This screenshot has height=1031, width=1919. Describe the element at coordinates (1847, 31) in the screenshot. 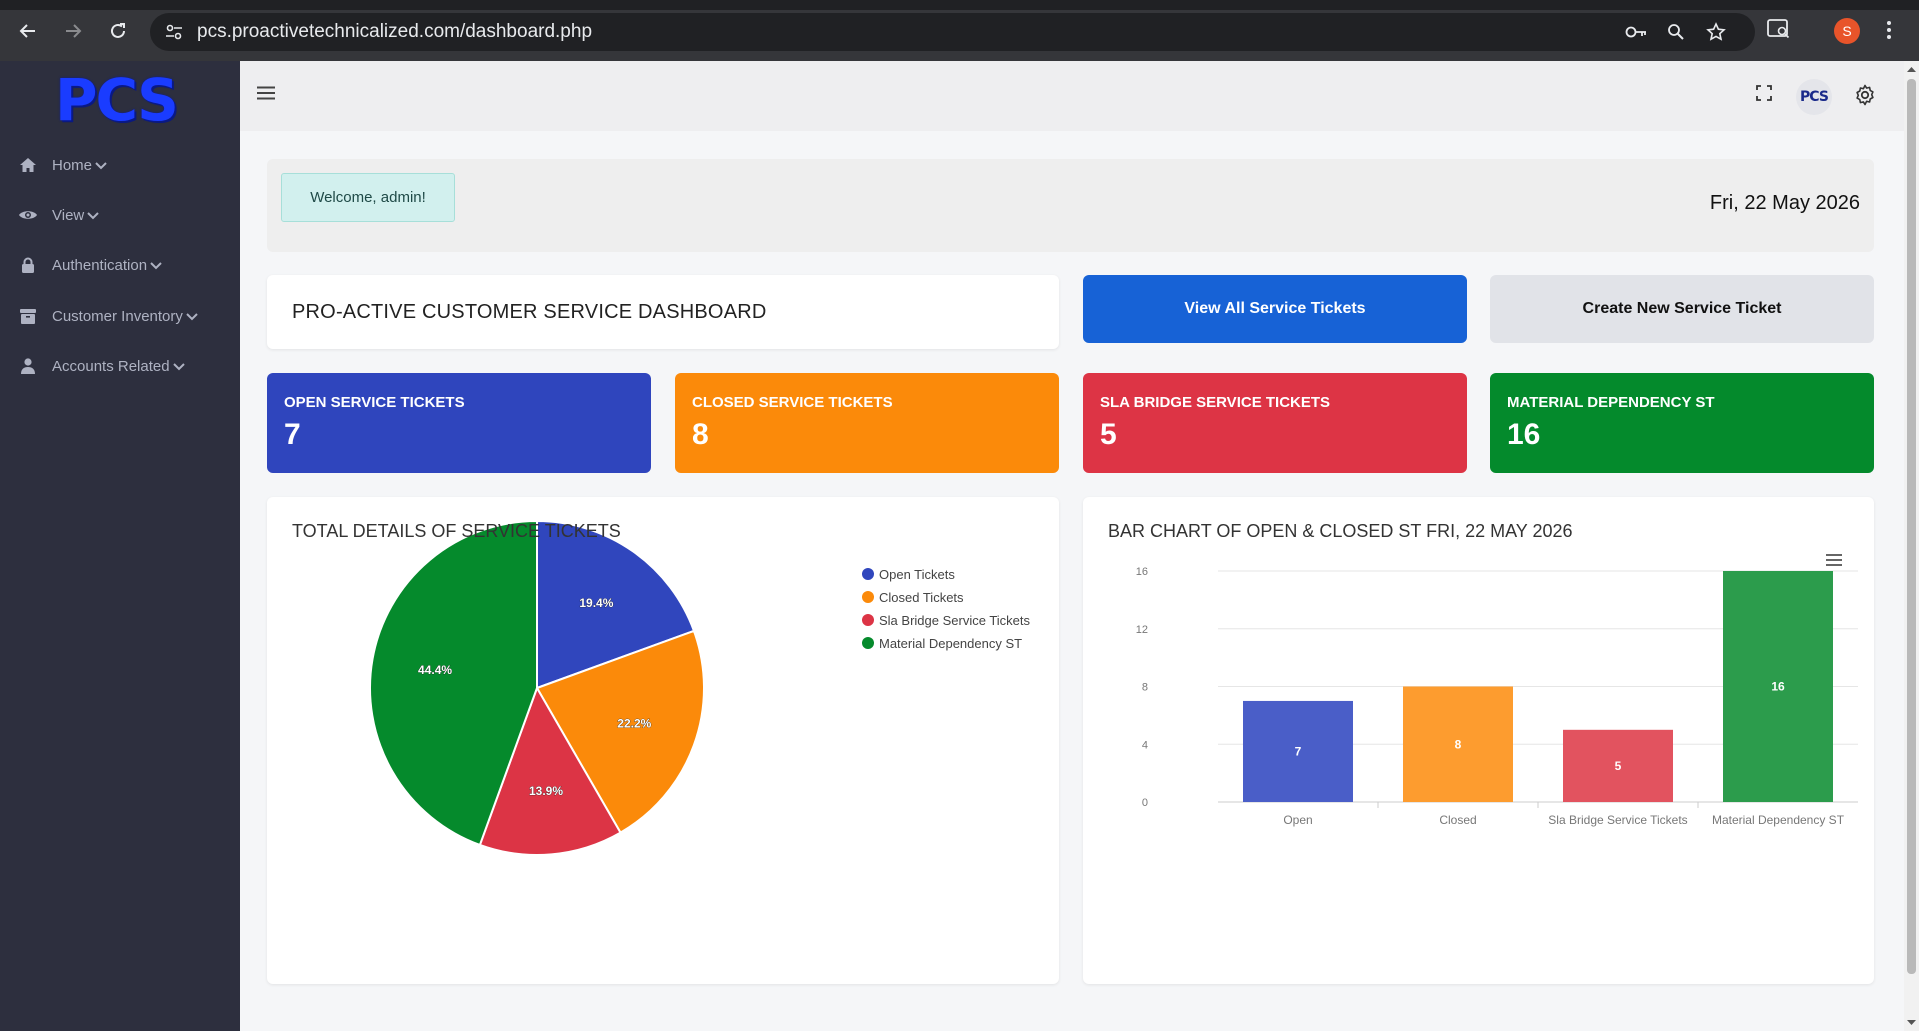

I see `profile-avatar: S` at that location.